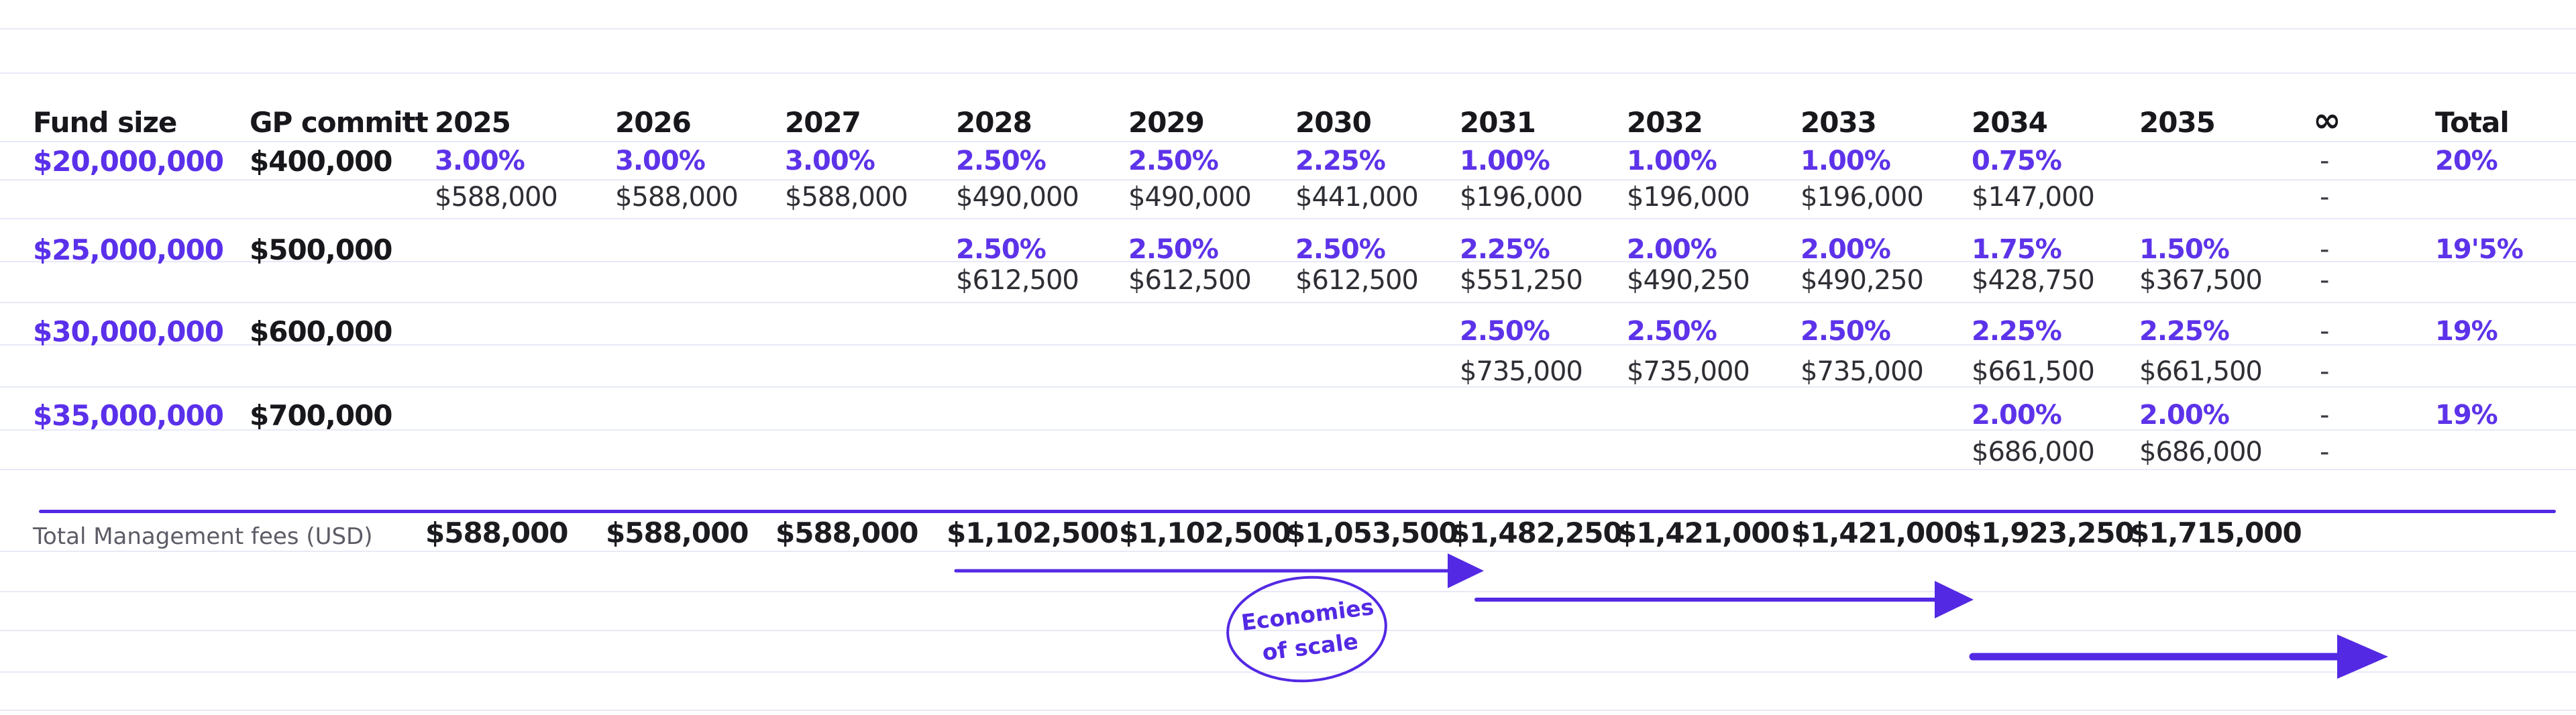  What do you see at coordinates (1333, 123) in the screenshot?
I see `col-header-2030: 2030` at bounding box center [1333, 123].